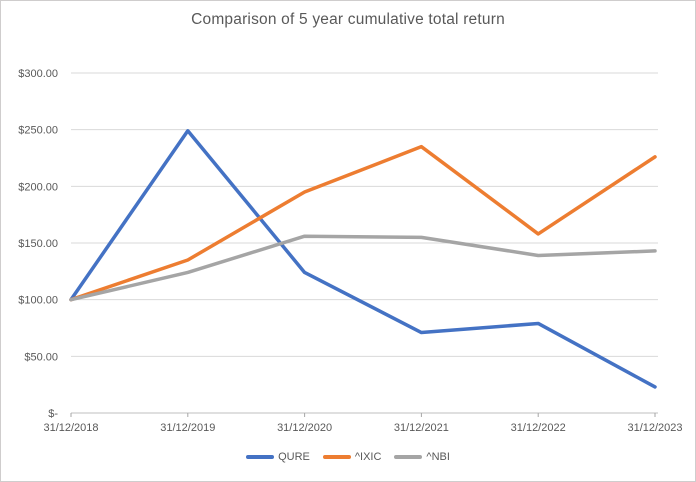 The height and width of the screenshot is (482, 696). I want to click on x-axis-label: 31/12/2021, so click(421, 428).